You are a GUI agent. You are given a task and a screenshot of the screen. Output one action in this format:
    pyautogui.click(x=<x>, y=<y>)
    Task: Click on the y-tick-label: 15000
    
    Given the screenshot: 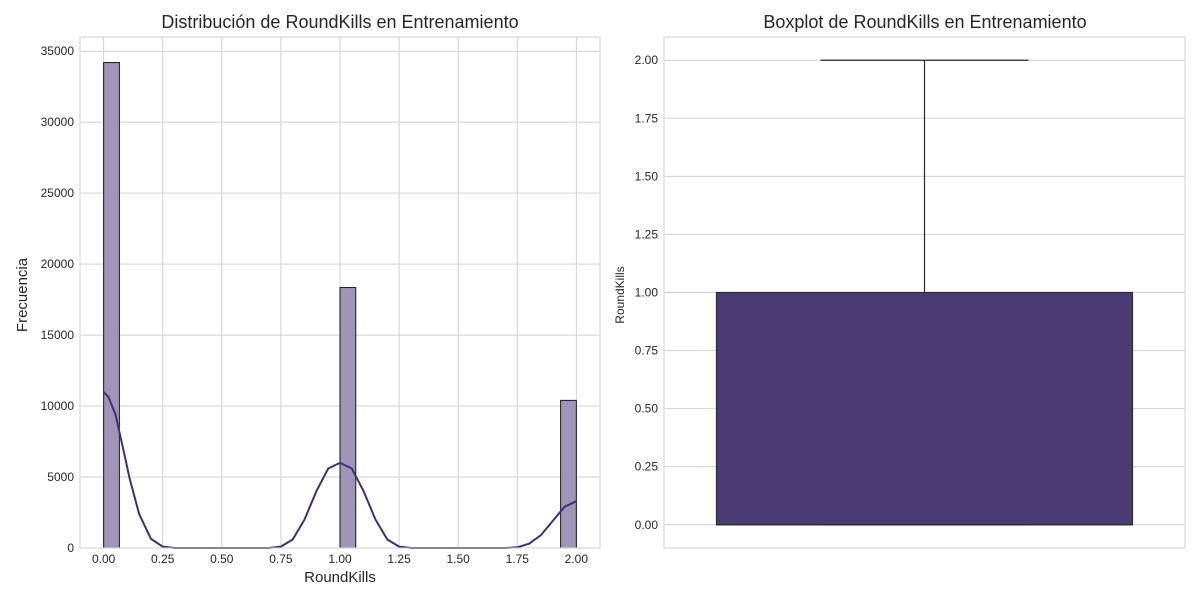 What is the action you would take?
    pyautogui.click(x=58, y=335)
    